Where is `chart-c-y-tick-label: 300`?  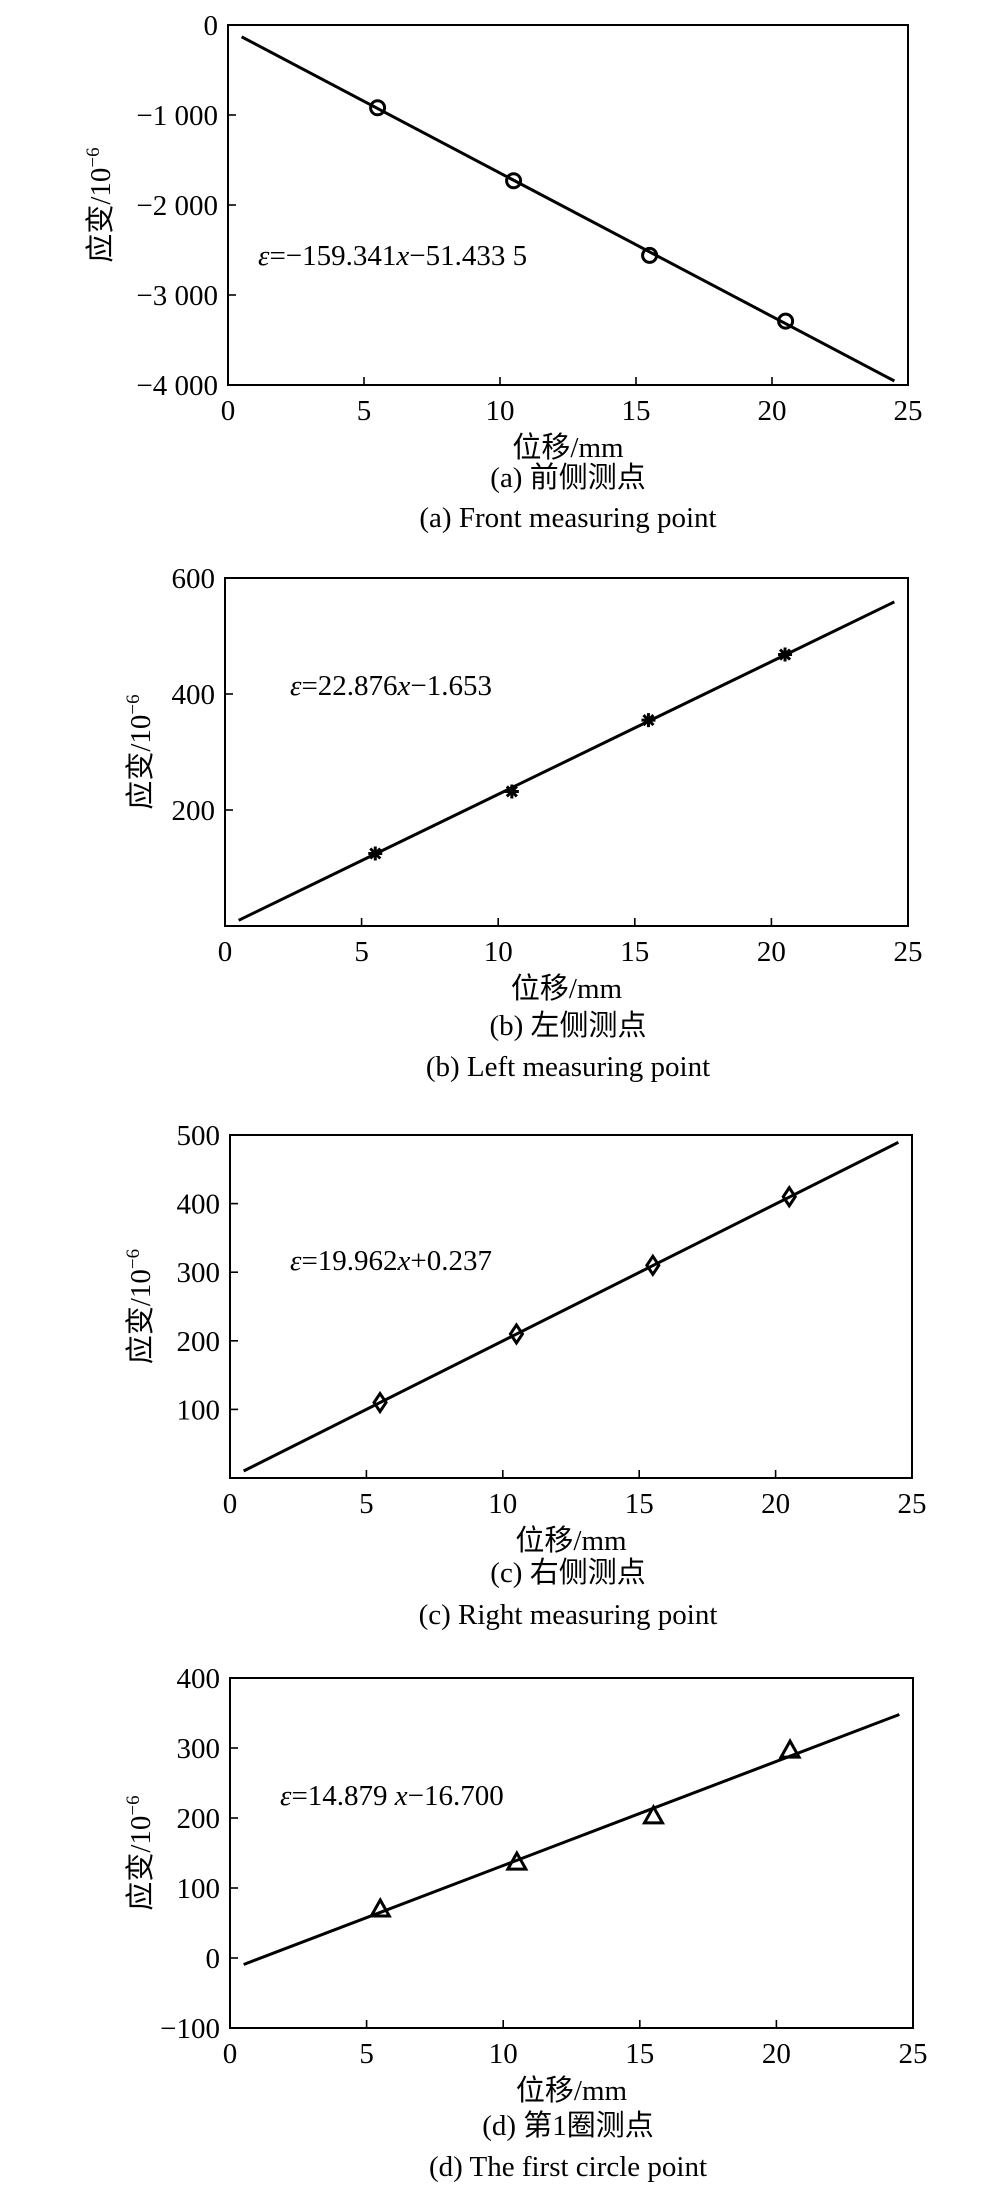
chart-c-y-tick-label: 300 is located at coordinates (199, 1273).